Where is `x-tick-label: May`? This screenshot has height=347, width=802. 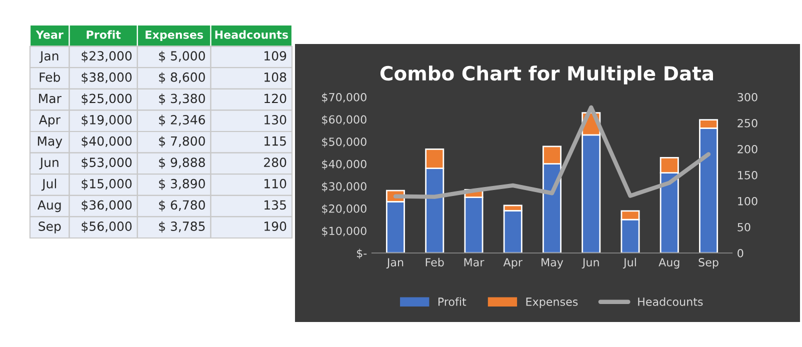 x-tick-label: May is located at coordinates (553, 263).